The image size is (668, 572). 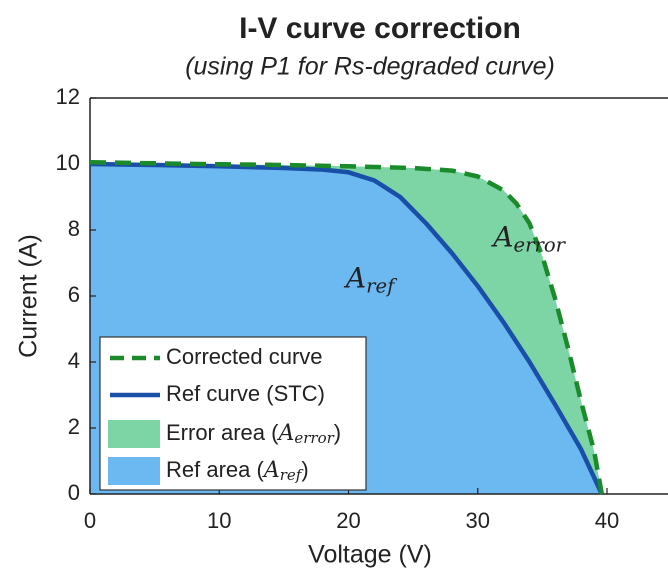 What do you see at coordinates (244, 356) in the screenshot?
I see `legend-label: Corrected curve` at bounding box center [244, 356].